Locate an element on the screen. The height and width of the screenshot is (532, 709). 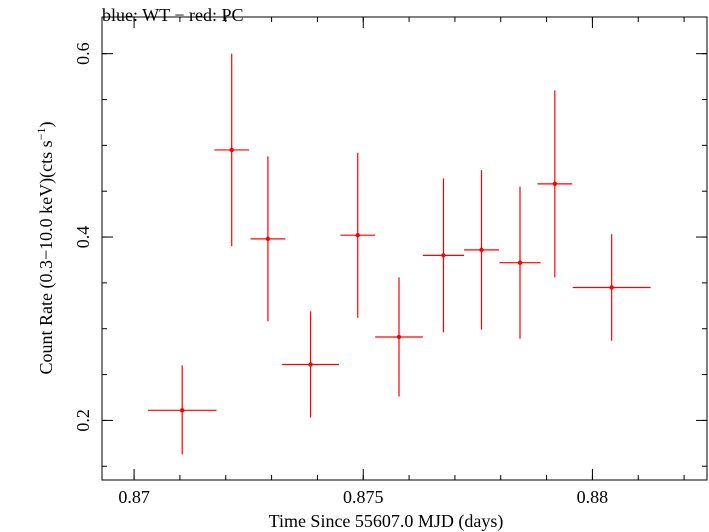
x-tick-label: 0.88 is located at coordinates (593, 497).